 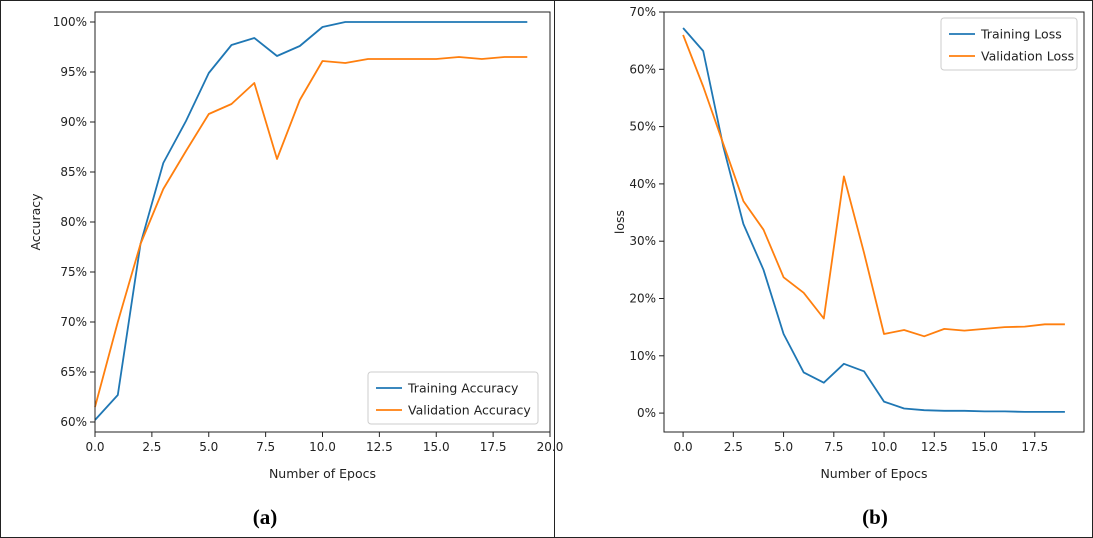 What do you see at coordinates (463, 388) in the screenshot?
I see `legend-label: Training Accuracy` at bounding box center [463, 388].